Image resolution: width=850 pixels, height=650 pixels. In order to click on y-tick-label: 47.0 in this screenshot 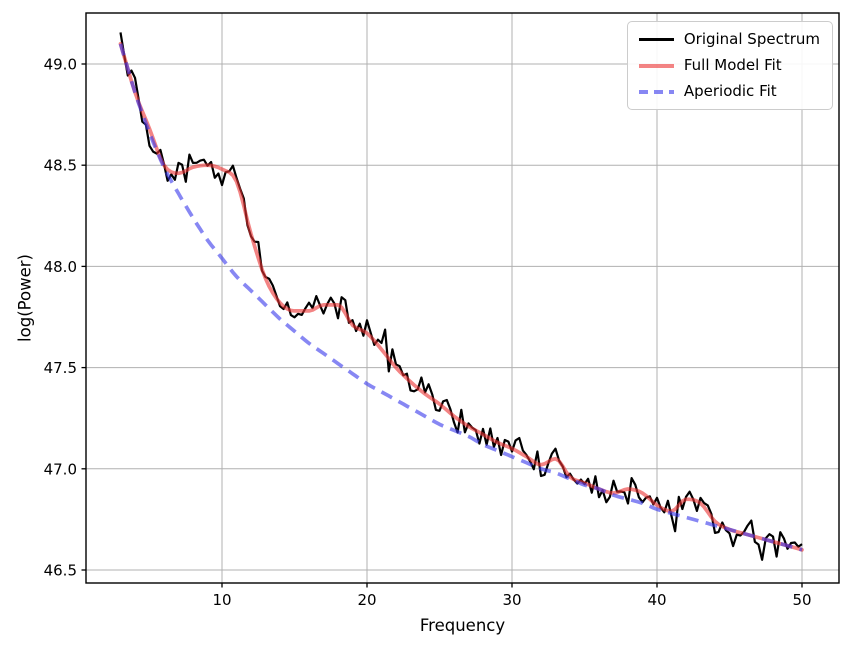, I will do `click(60, 469)`.